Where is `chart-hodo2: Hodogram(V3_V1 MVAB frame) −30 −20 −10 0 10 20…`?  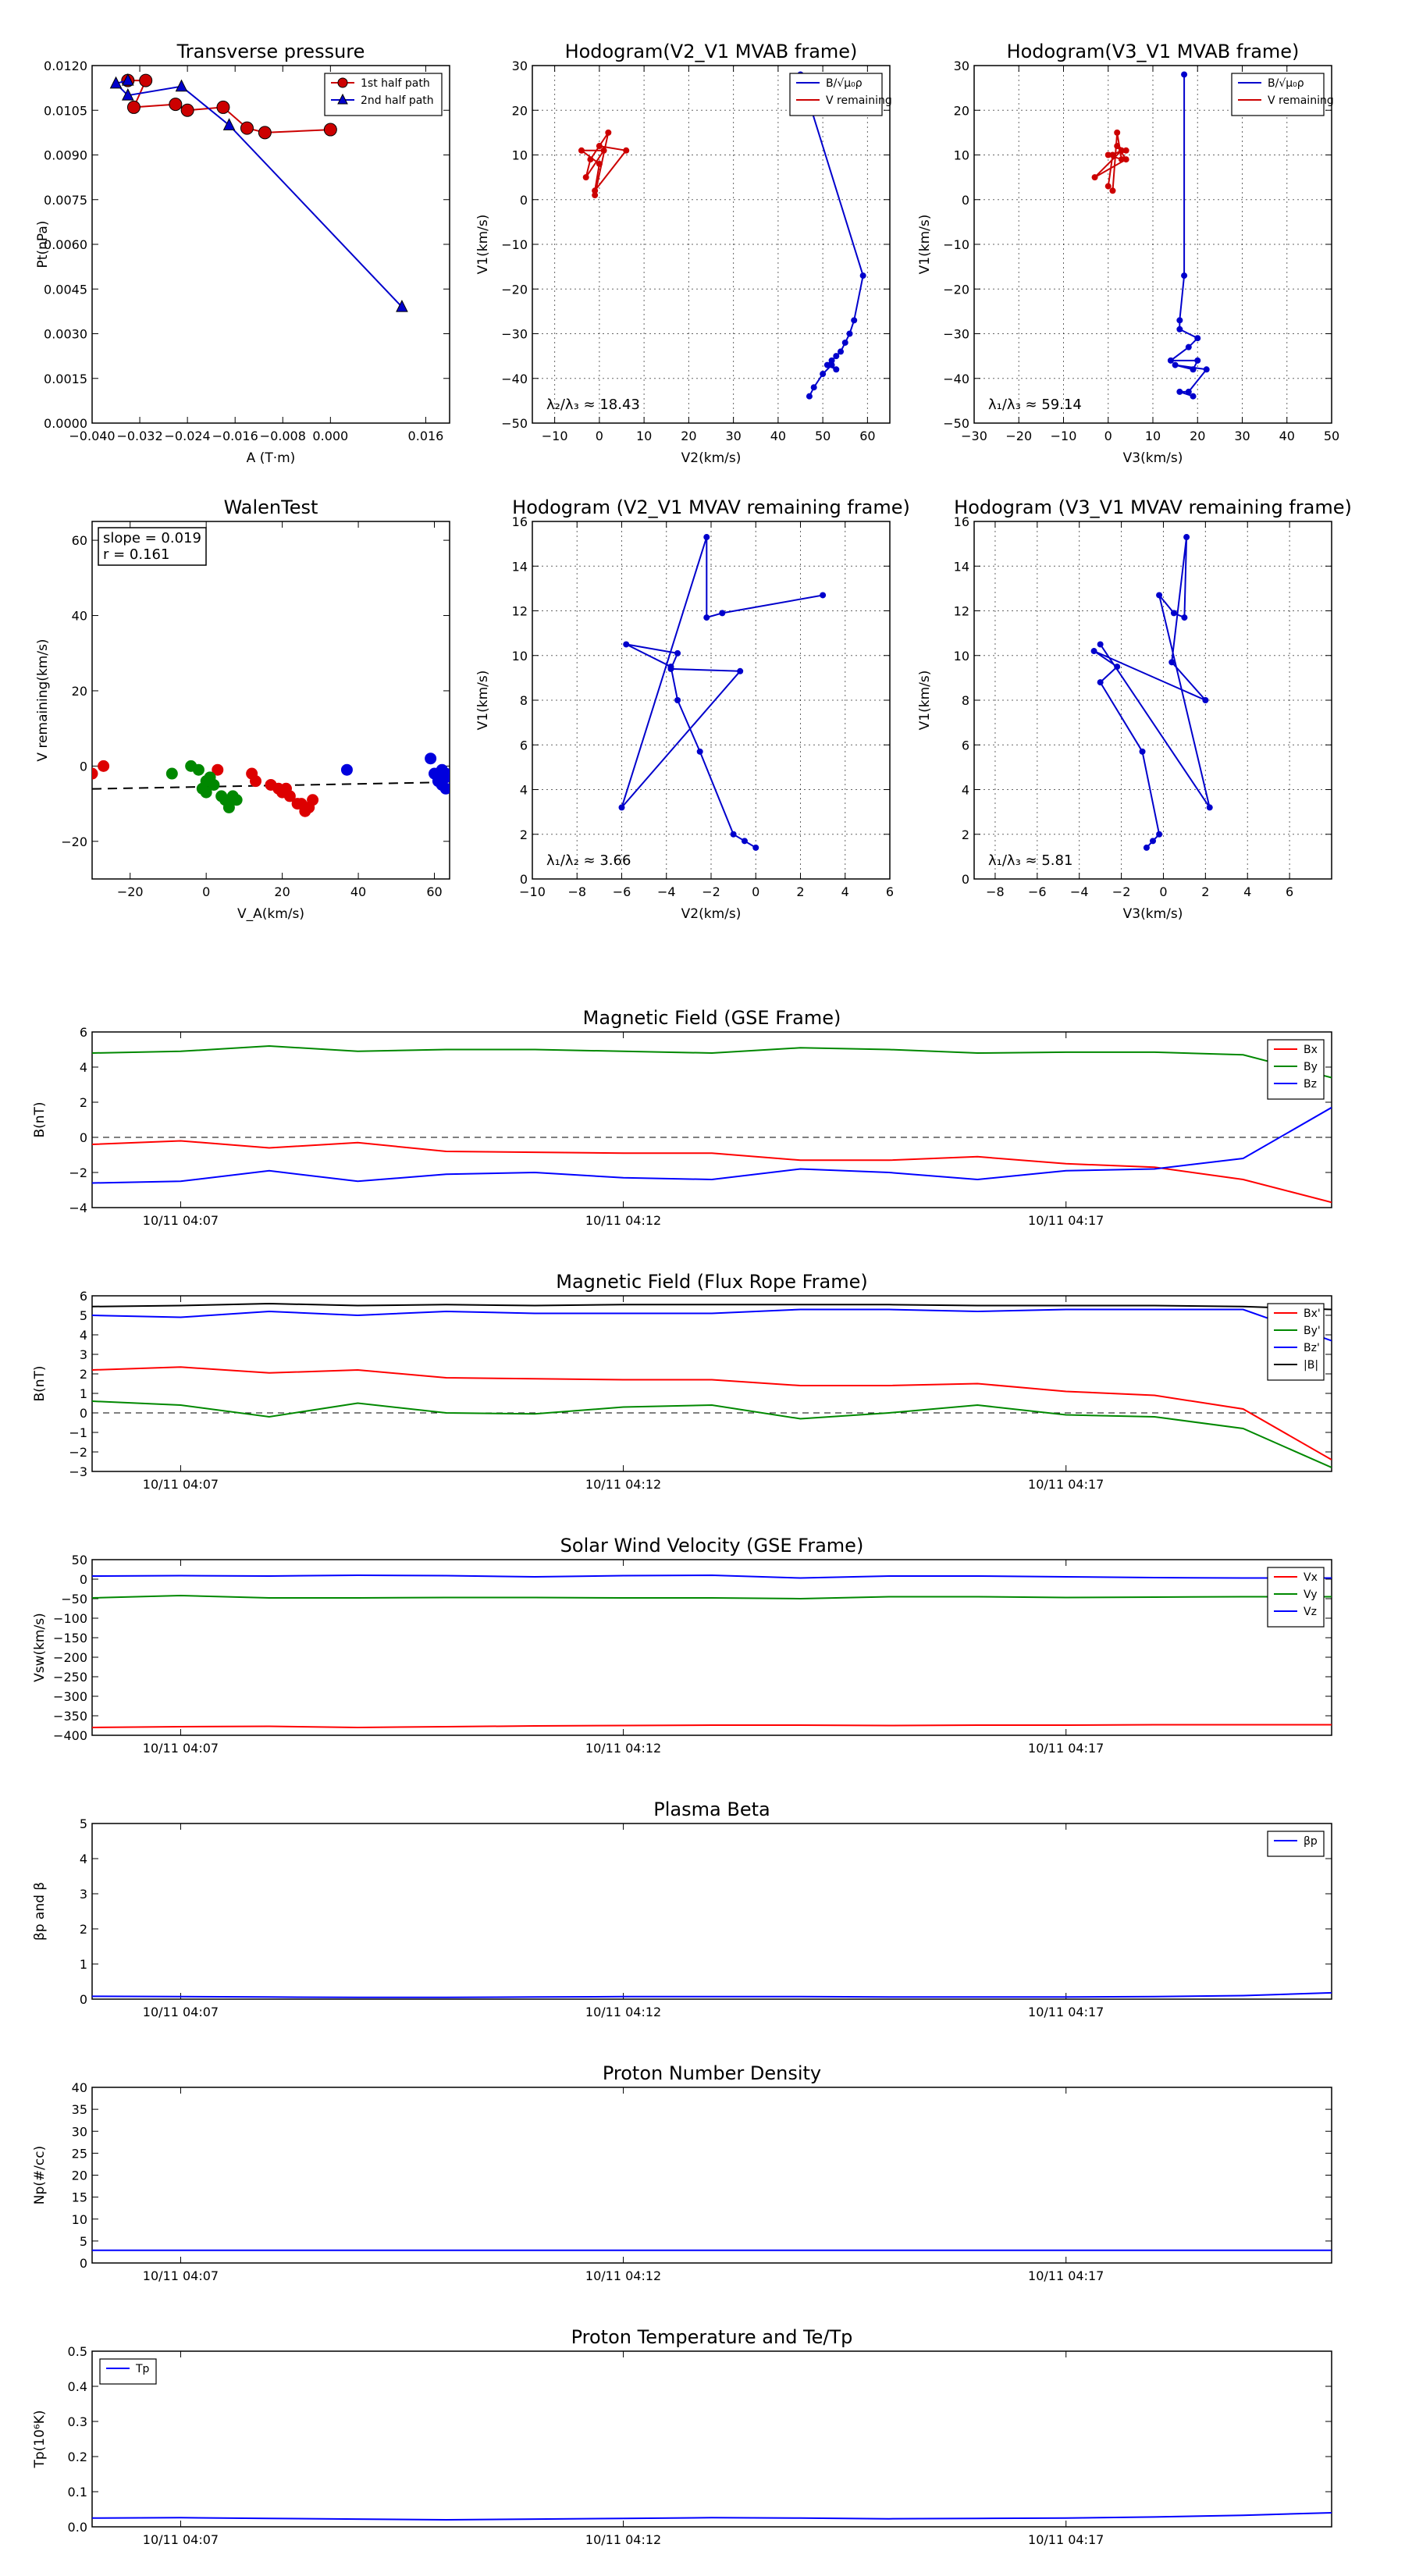
chart-hodo2: Hodogram(V3_V1 MVAB frame) −30 −20 −10 0 10 20… is located at coordinates (1128, 253).